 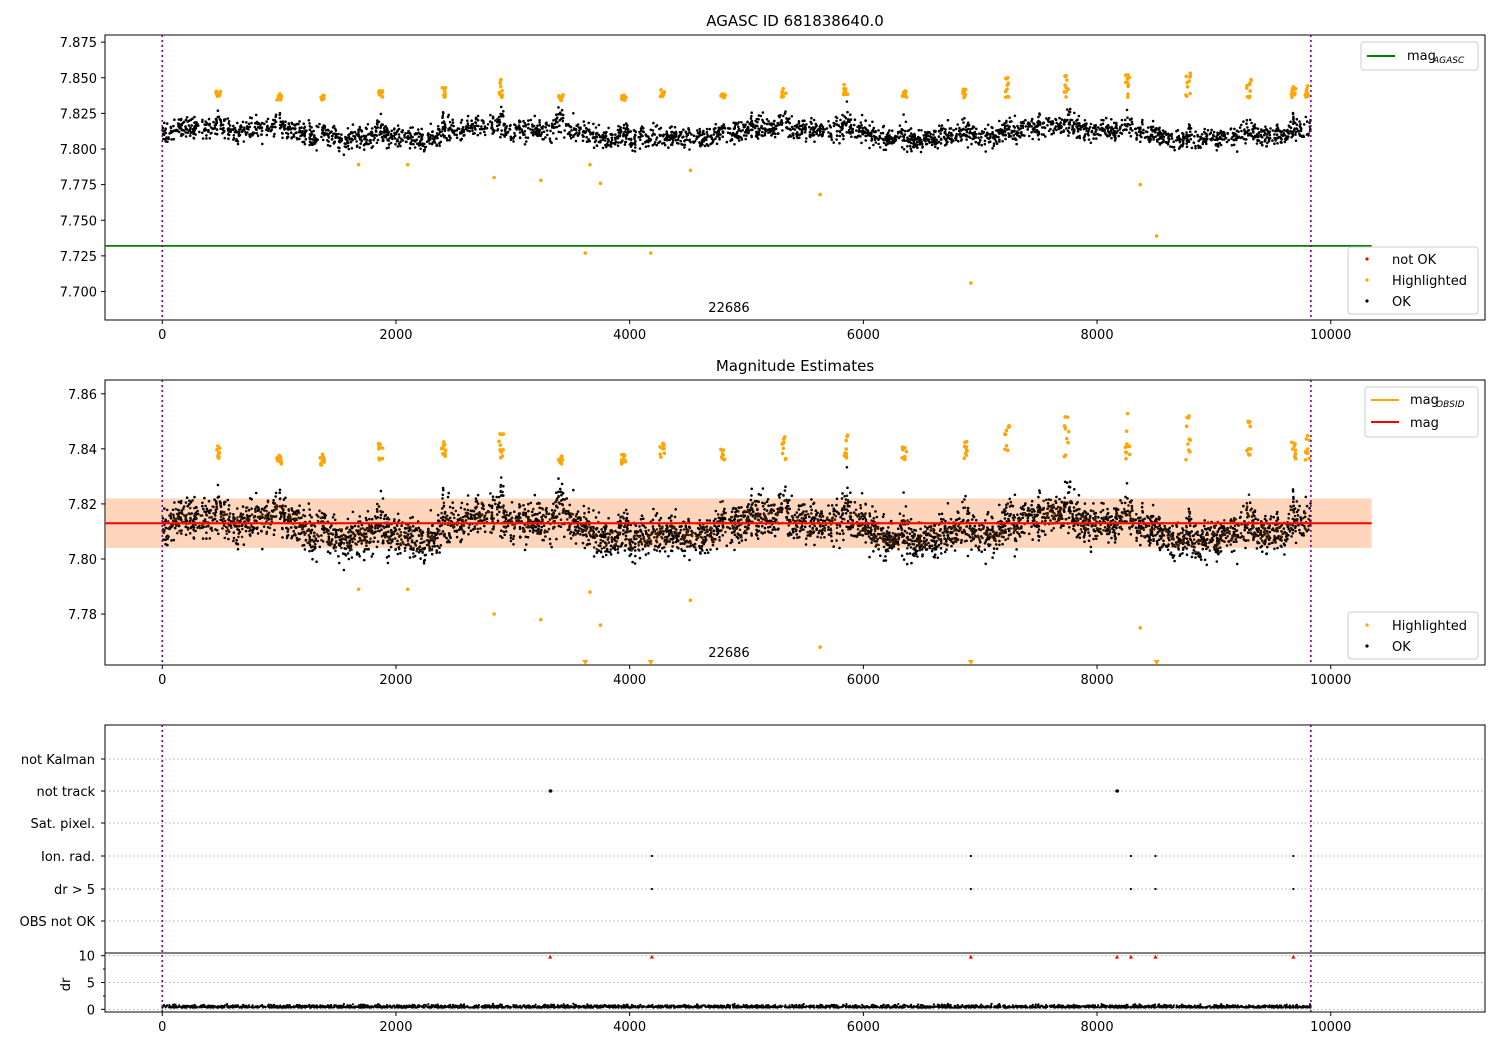 I want to click on y-tick-label: 7.800, so click(x=78, y=150).